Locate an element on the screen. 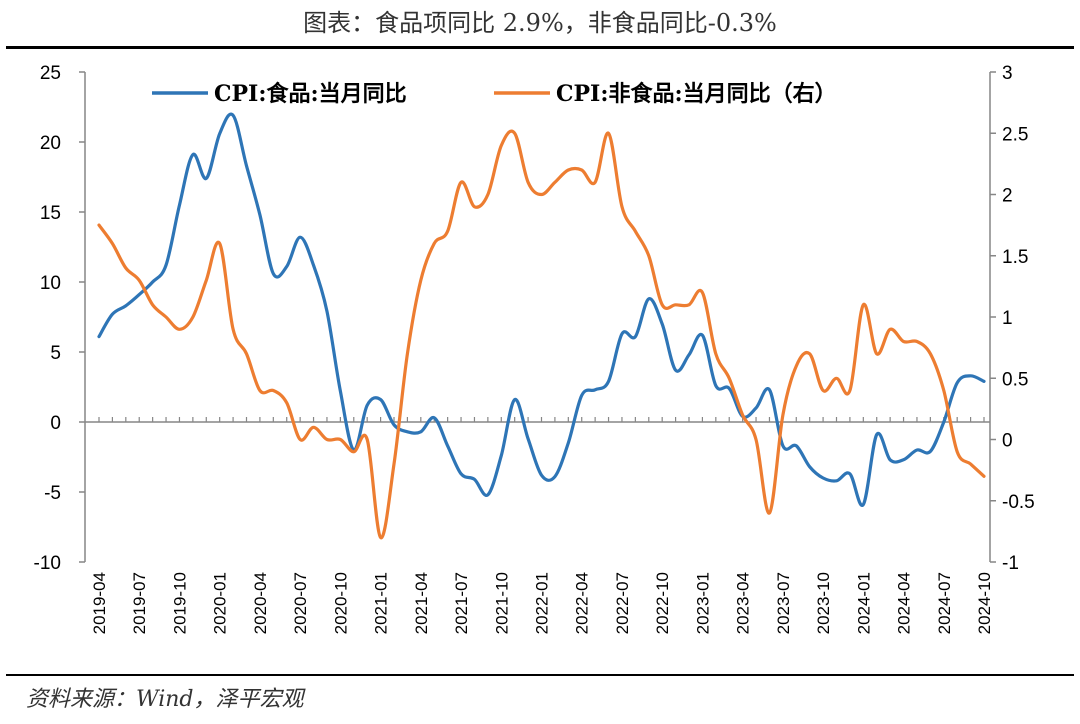  x-tick-label: 2020-10 is located at coordinates (340, 603).